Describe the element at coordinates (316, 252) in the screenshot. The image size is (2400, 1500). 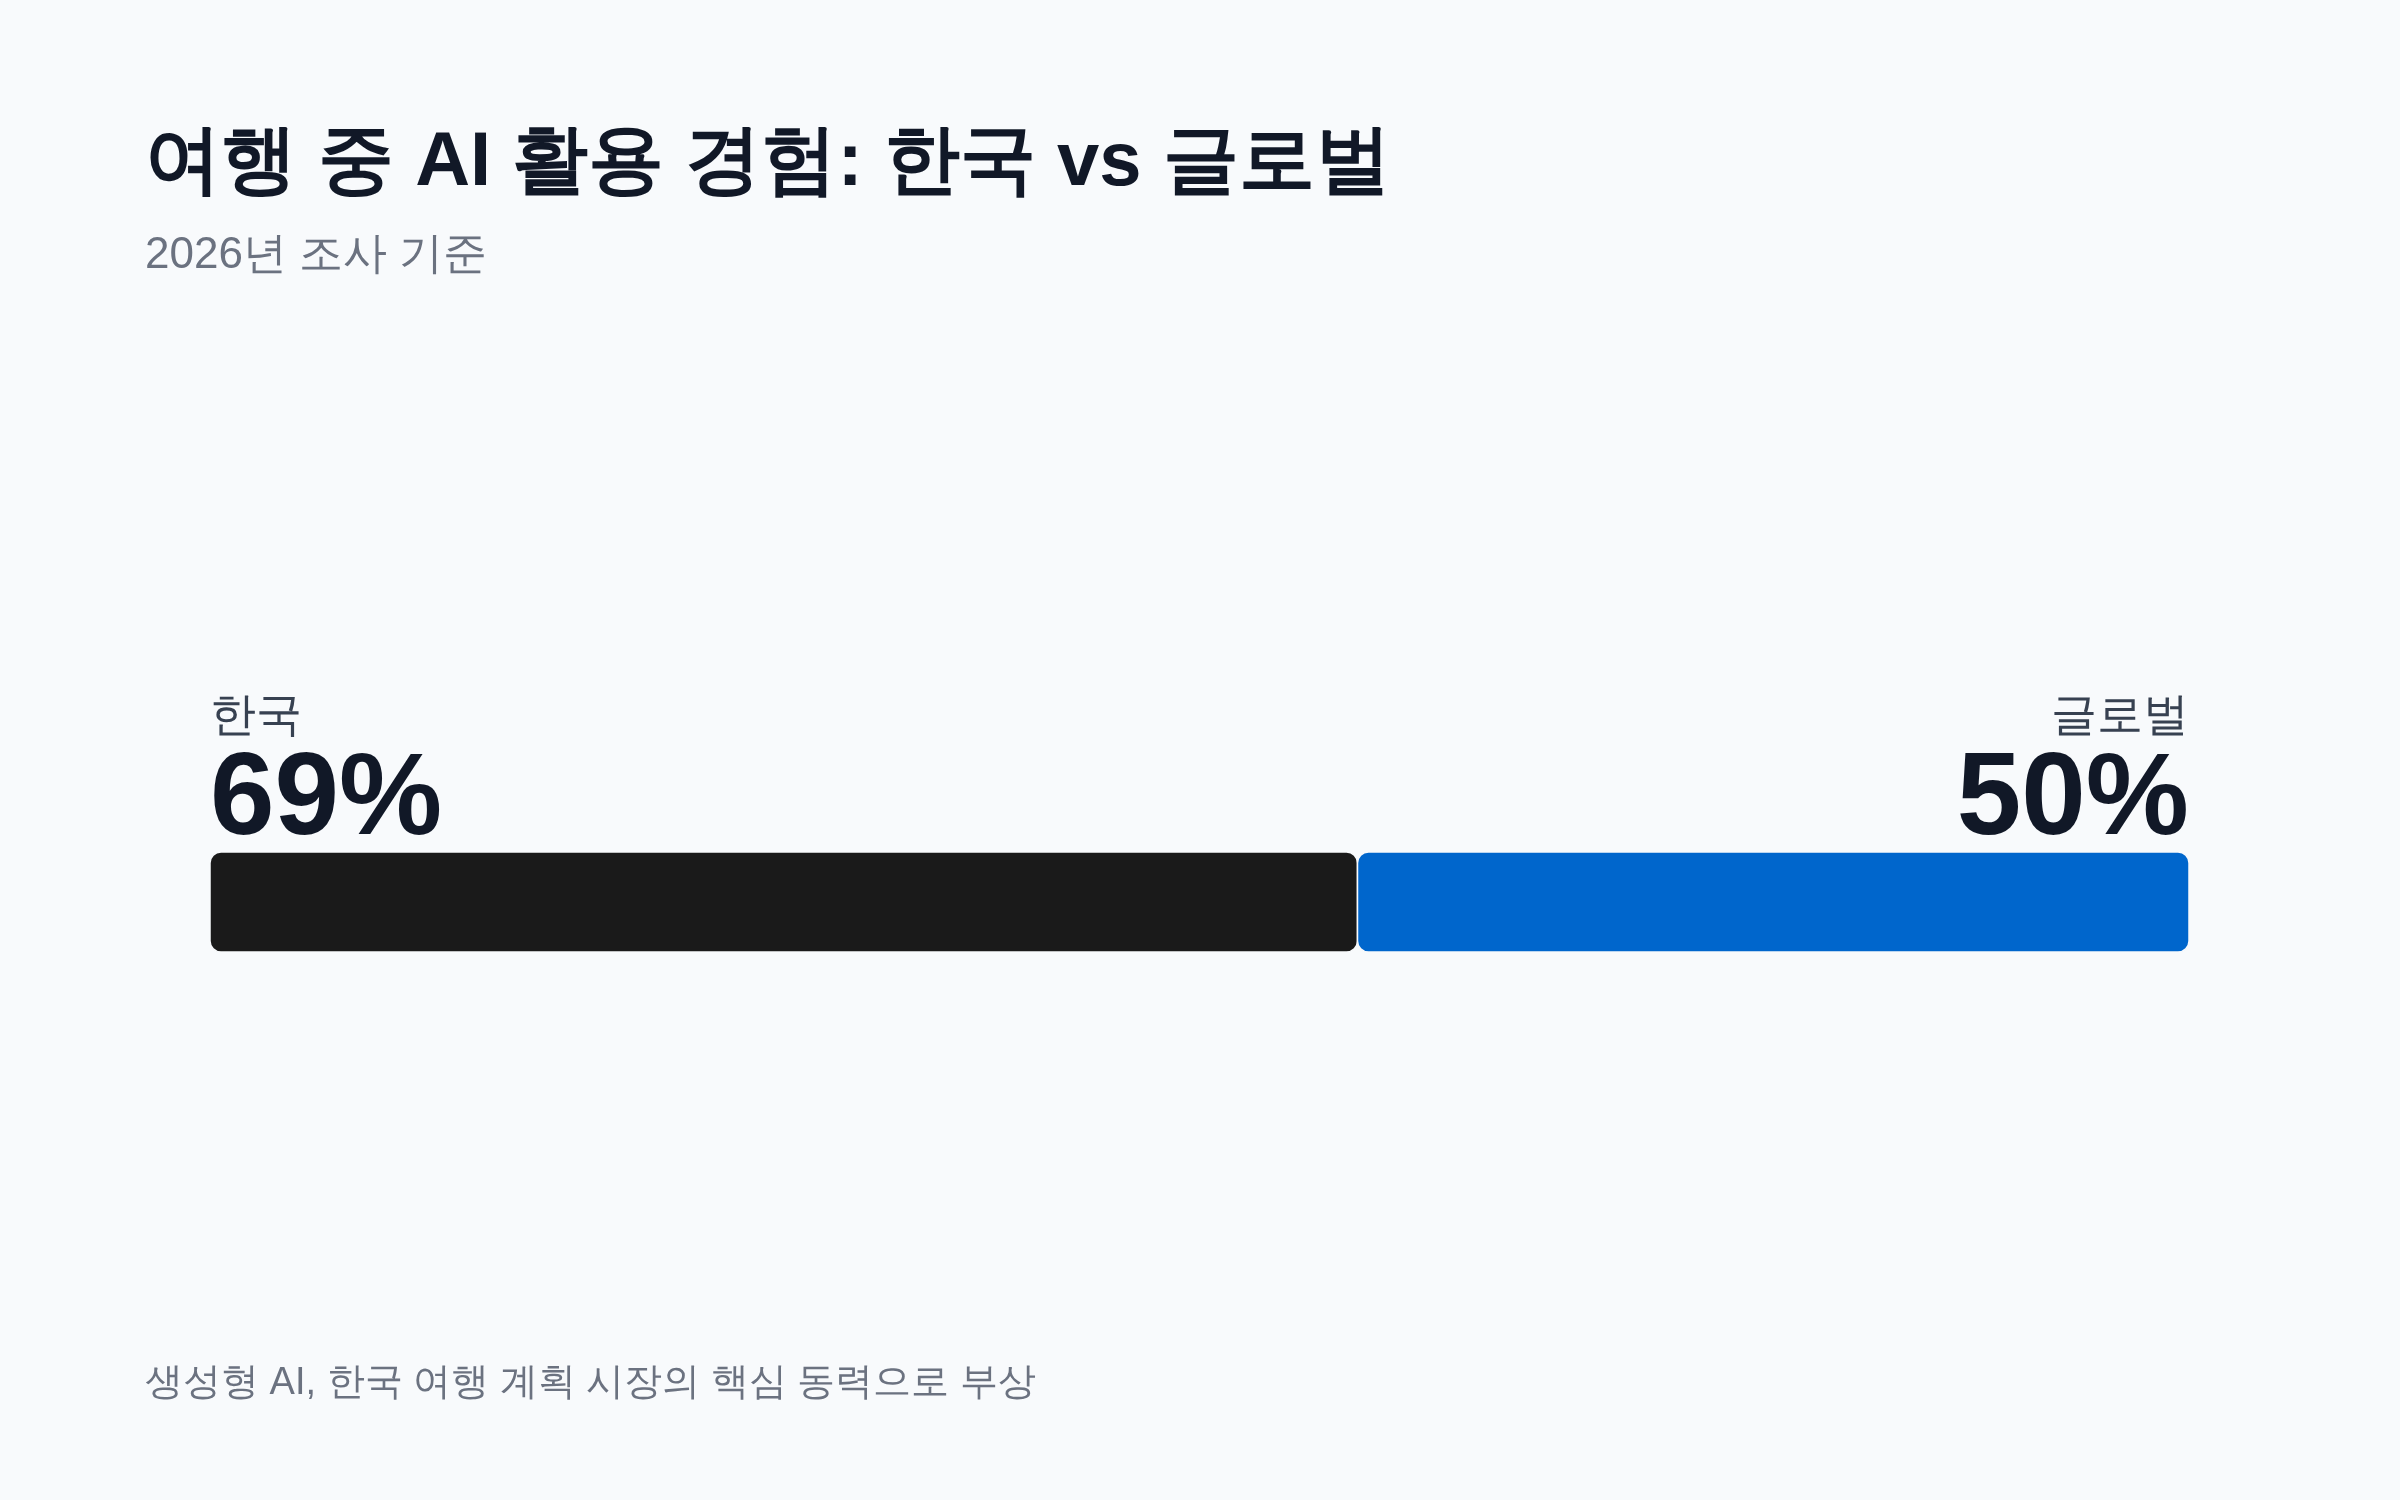
I see `chart-subtitle: 2026년 조사 기준` at that location.